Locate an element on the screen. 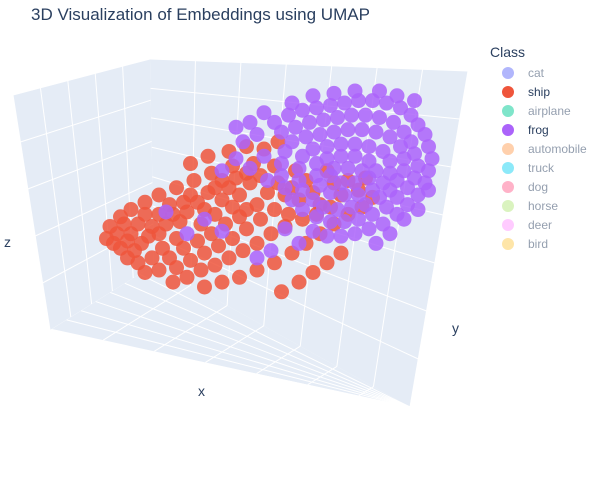 This screenshot has height=500, width=600. legend-label: cat is located at coordinates (536, 72).